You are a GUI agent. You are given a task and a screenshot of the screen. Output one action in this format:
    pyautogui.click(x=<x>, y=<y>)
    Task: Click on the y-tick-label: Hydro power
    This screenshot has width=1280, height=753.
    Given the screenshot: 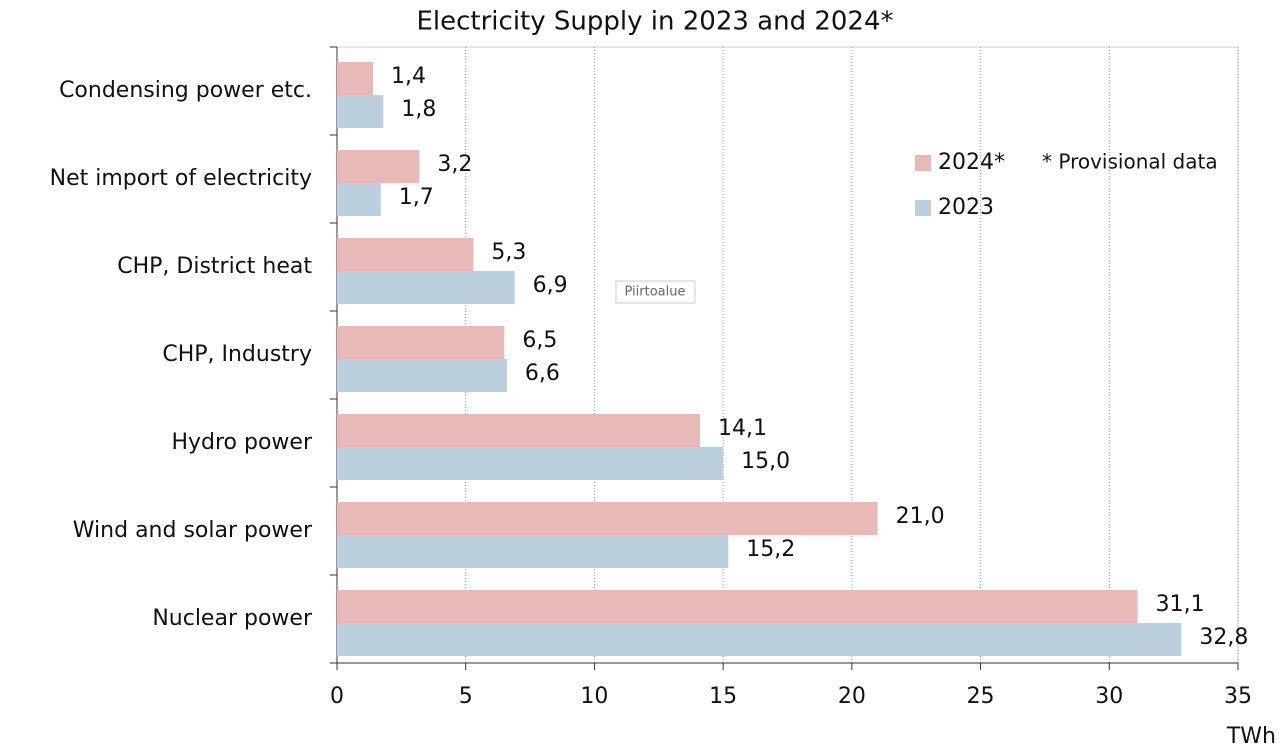 What is the action you would take?
    pyautogui.click(x=241, y=442)
    